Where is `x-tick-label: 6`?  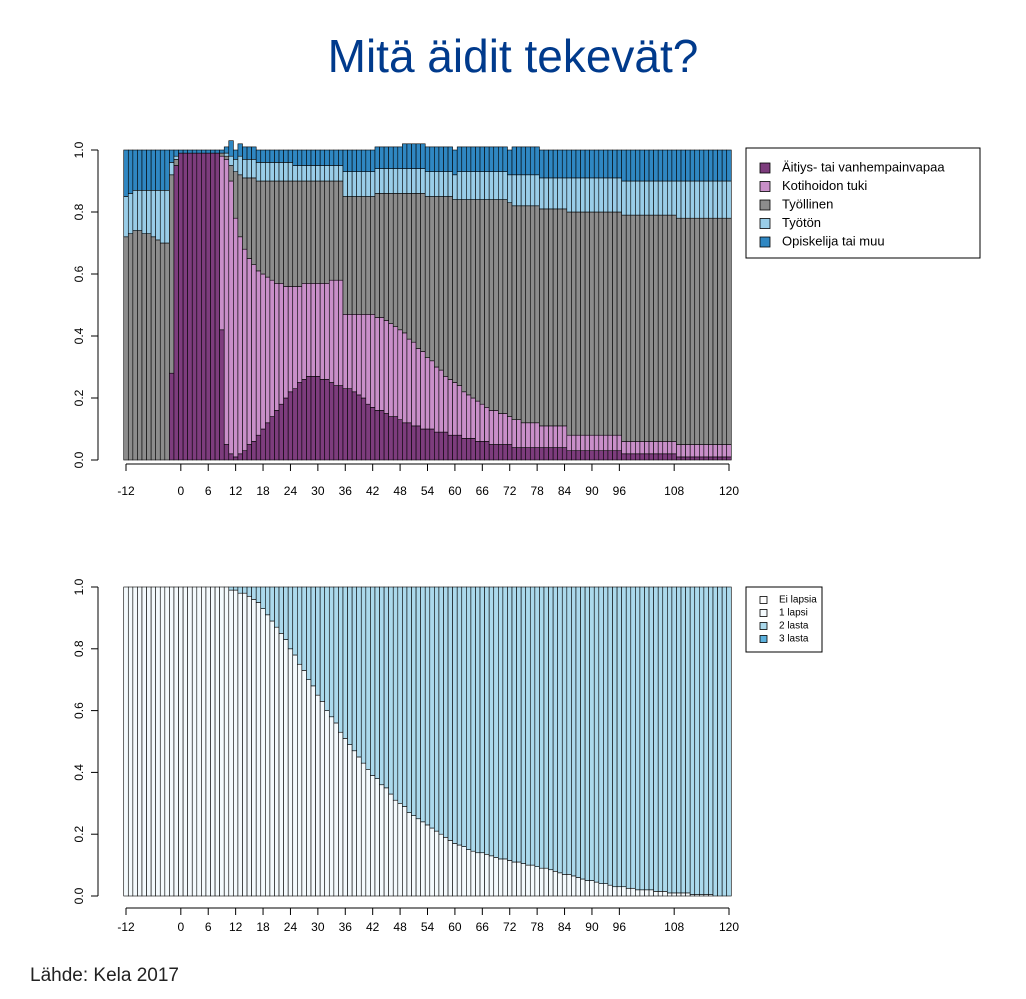
x-tick-label: 6 is located at coordinates (208, 491).